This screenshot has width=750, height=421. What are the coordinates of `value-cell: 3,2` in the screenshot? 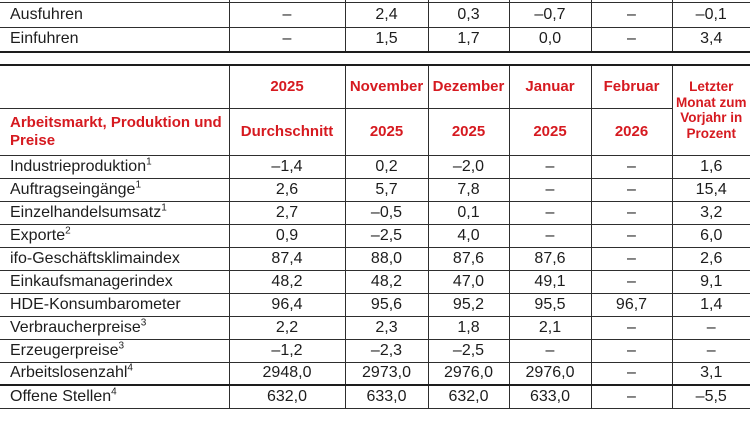 It's located at (710, 212).